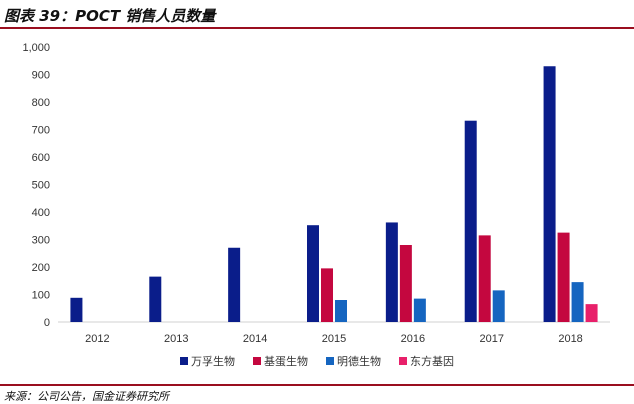 The width and height of the screenshot is (634, 404). What do you see at coordinates (570, 339) in the screenshot?
I see `x-tick-label: 2018` at bounding box center [570, 339].